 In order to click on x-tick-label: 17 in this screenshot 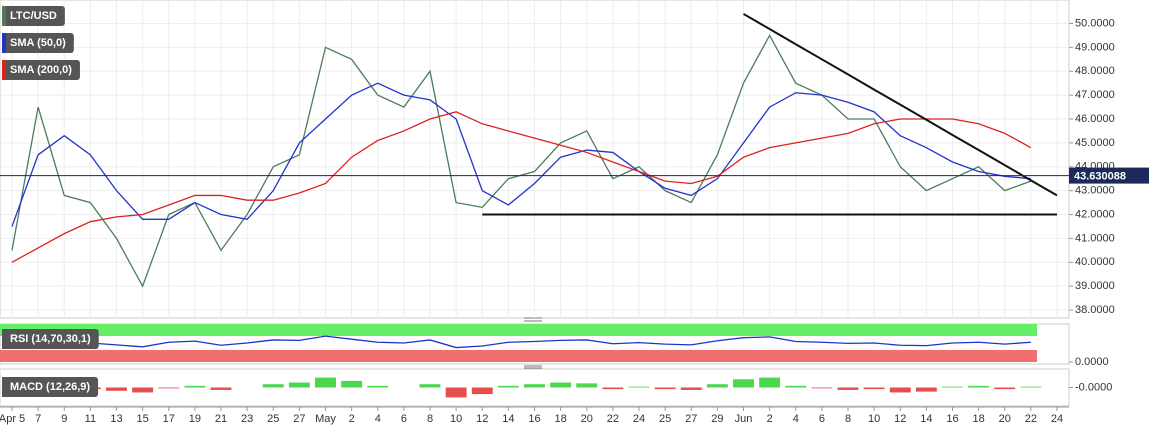, I will do `click(169, 419)`.